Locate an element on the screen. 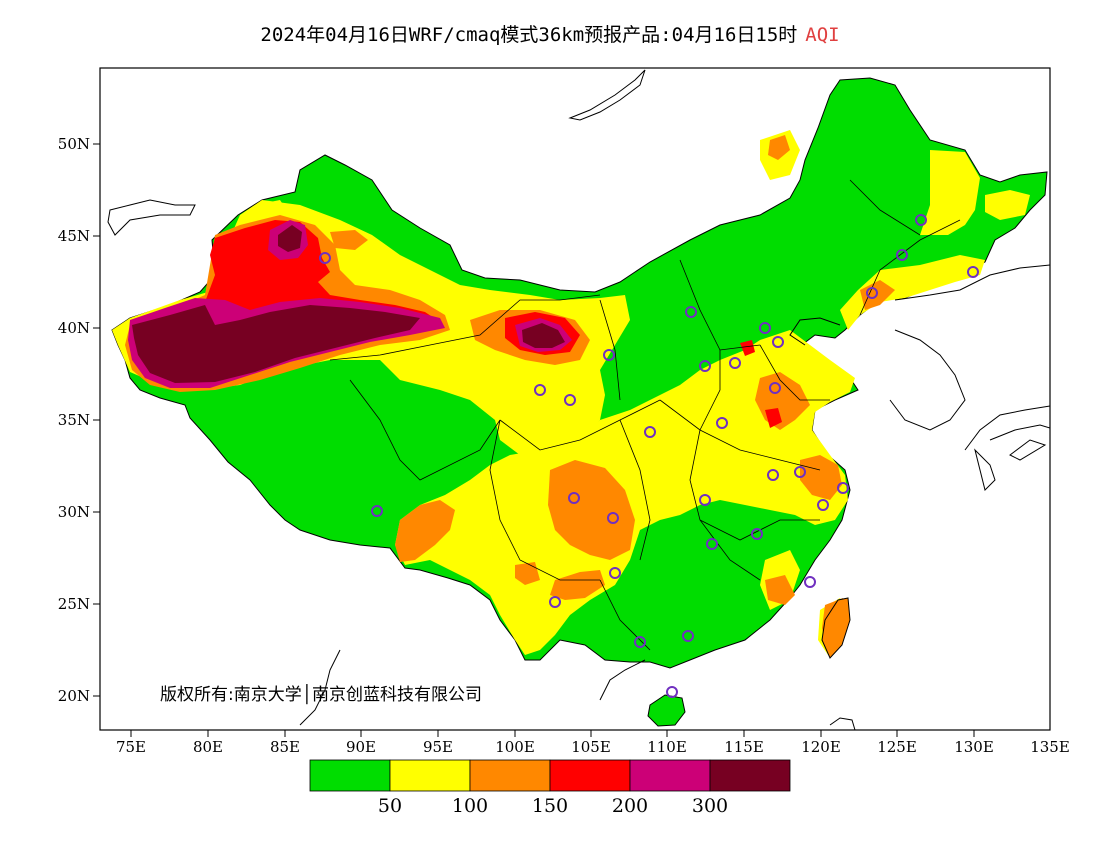 The image size is (1100, 850). legend-swatch-severe is located at coordinates (750, 775).